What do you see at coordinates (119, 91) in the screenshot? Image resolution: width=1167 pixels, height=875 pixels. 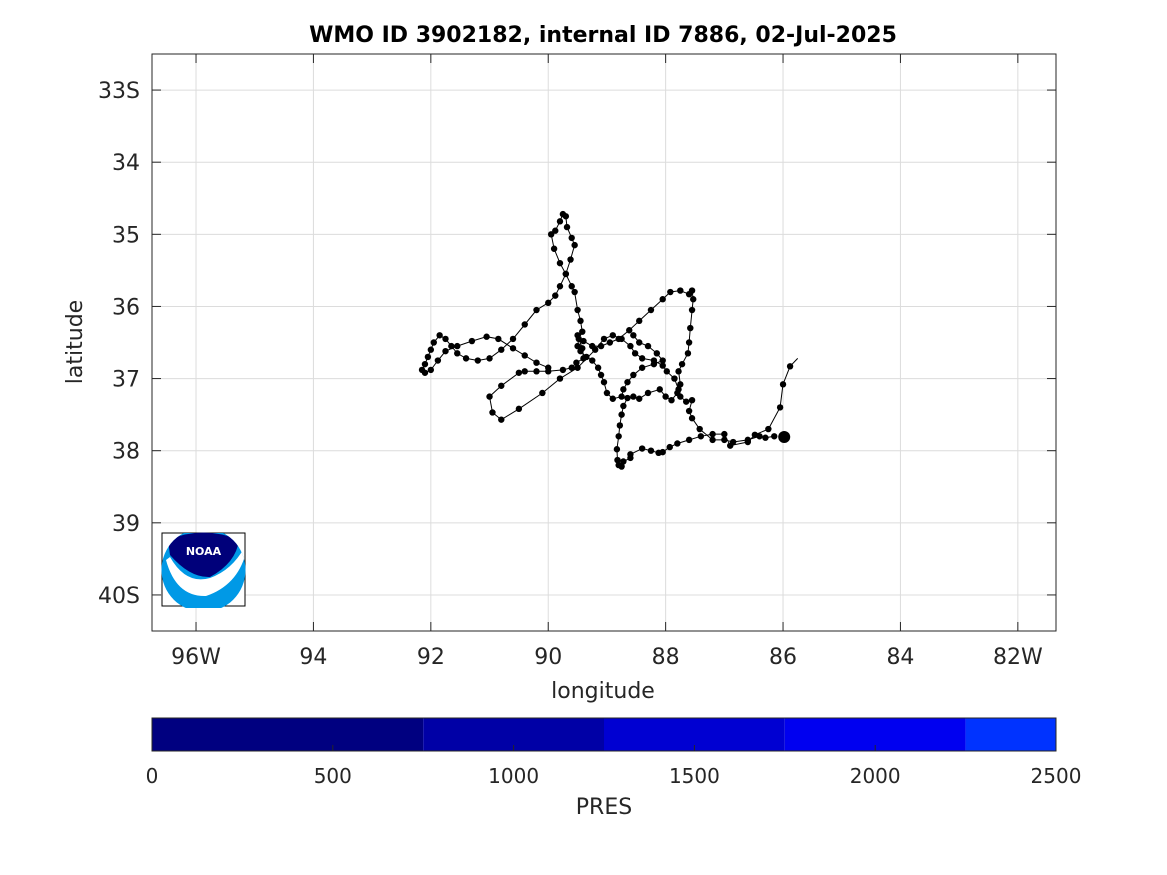 I see `y-tick-label: 33S` at bounding box center [119, 91].